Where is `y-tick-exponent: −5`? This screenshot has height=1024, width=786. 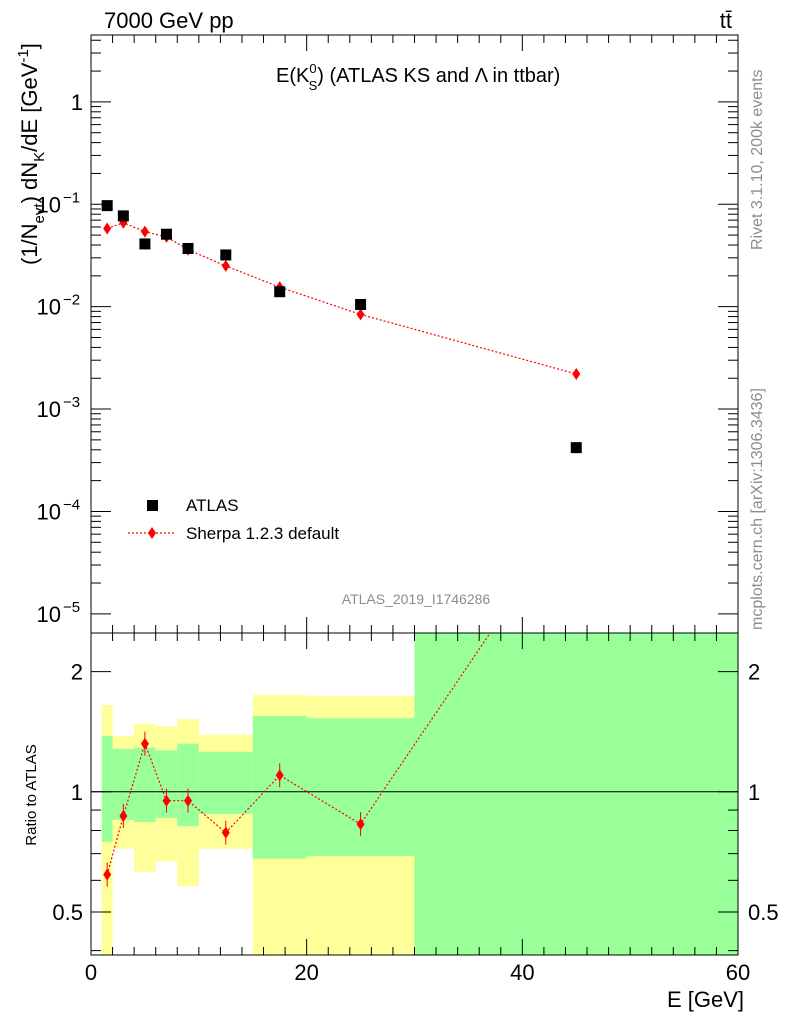 y-tick-exponent: −5 is located at coordinates (71, 607).